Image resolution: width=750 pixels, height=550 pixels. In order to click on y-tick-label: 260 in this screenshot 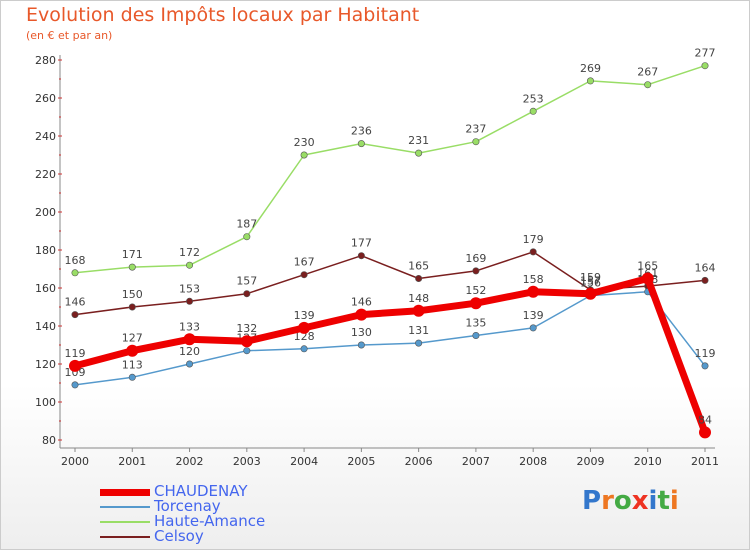, I will do `click(45, 98)`.